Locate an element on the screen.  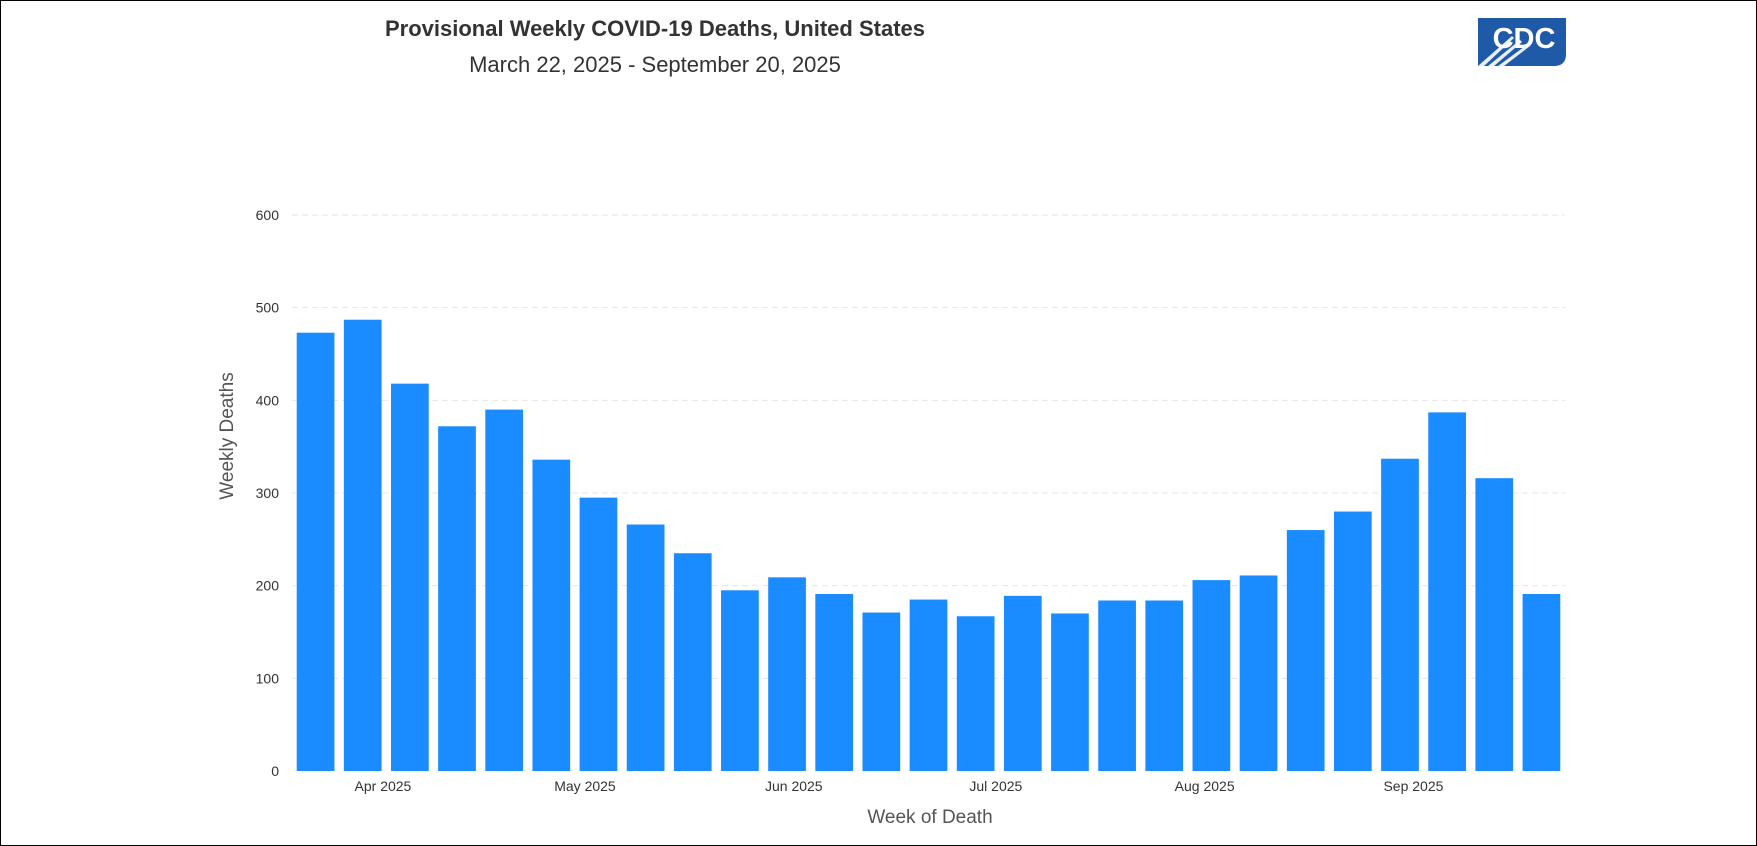
y-tick-label: 600 is located at coordinates (268, 215).